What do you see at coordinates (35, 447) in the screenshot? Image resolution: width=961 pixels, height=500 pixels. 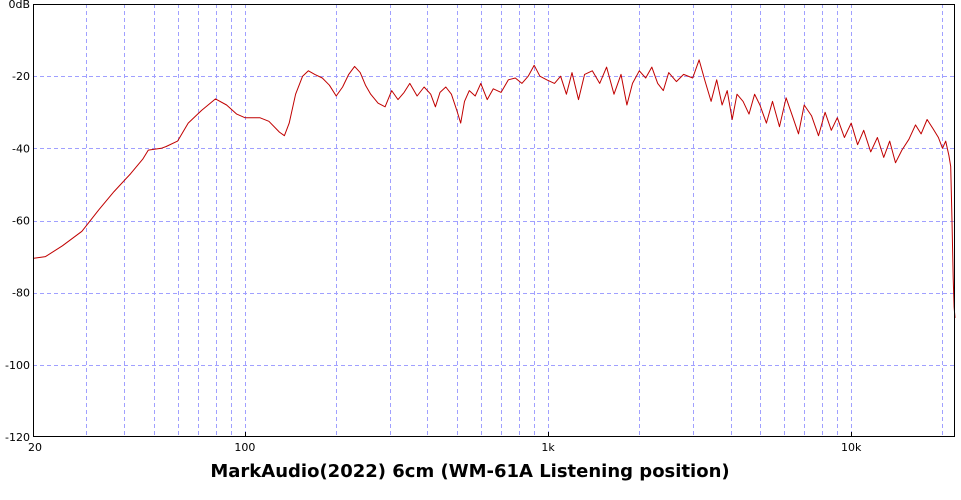 I see `x-tick-label: 20` at bounding box center [35, 447].